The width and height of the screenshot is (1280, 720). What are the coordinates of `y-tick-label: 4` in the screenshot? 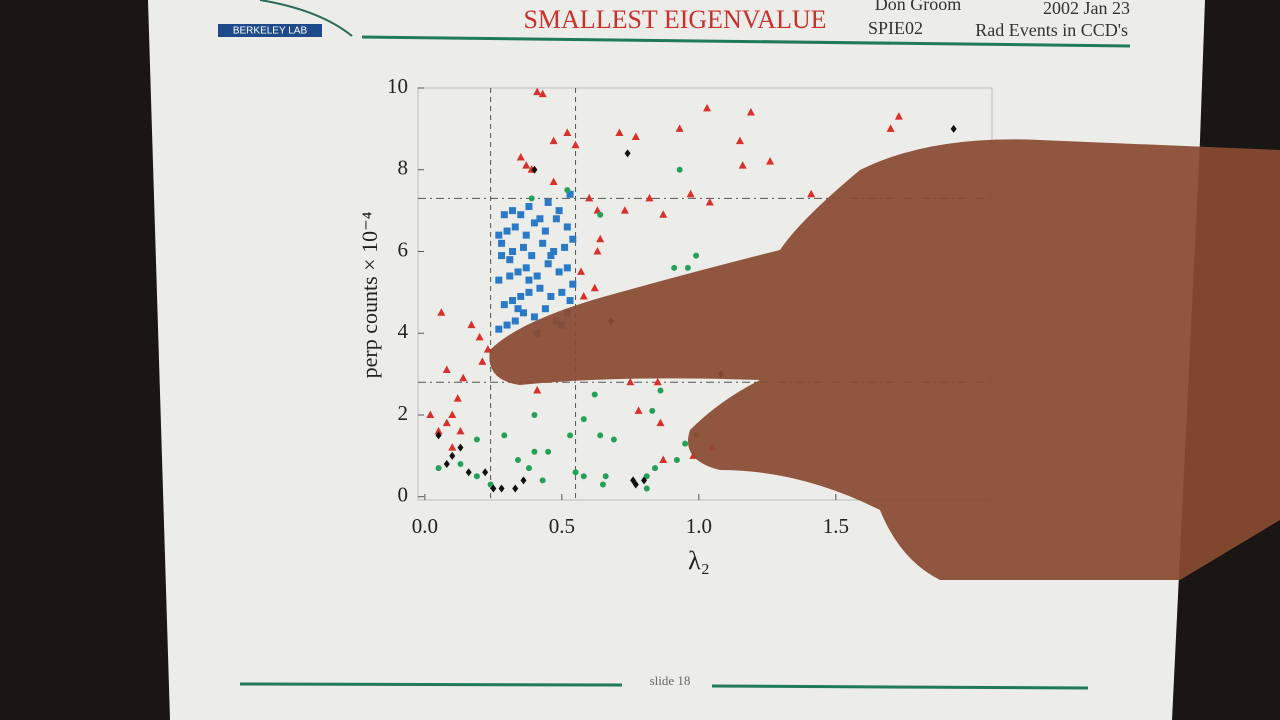 It's located at (403, 331).